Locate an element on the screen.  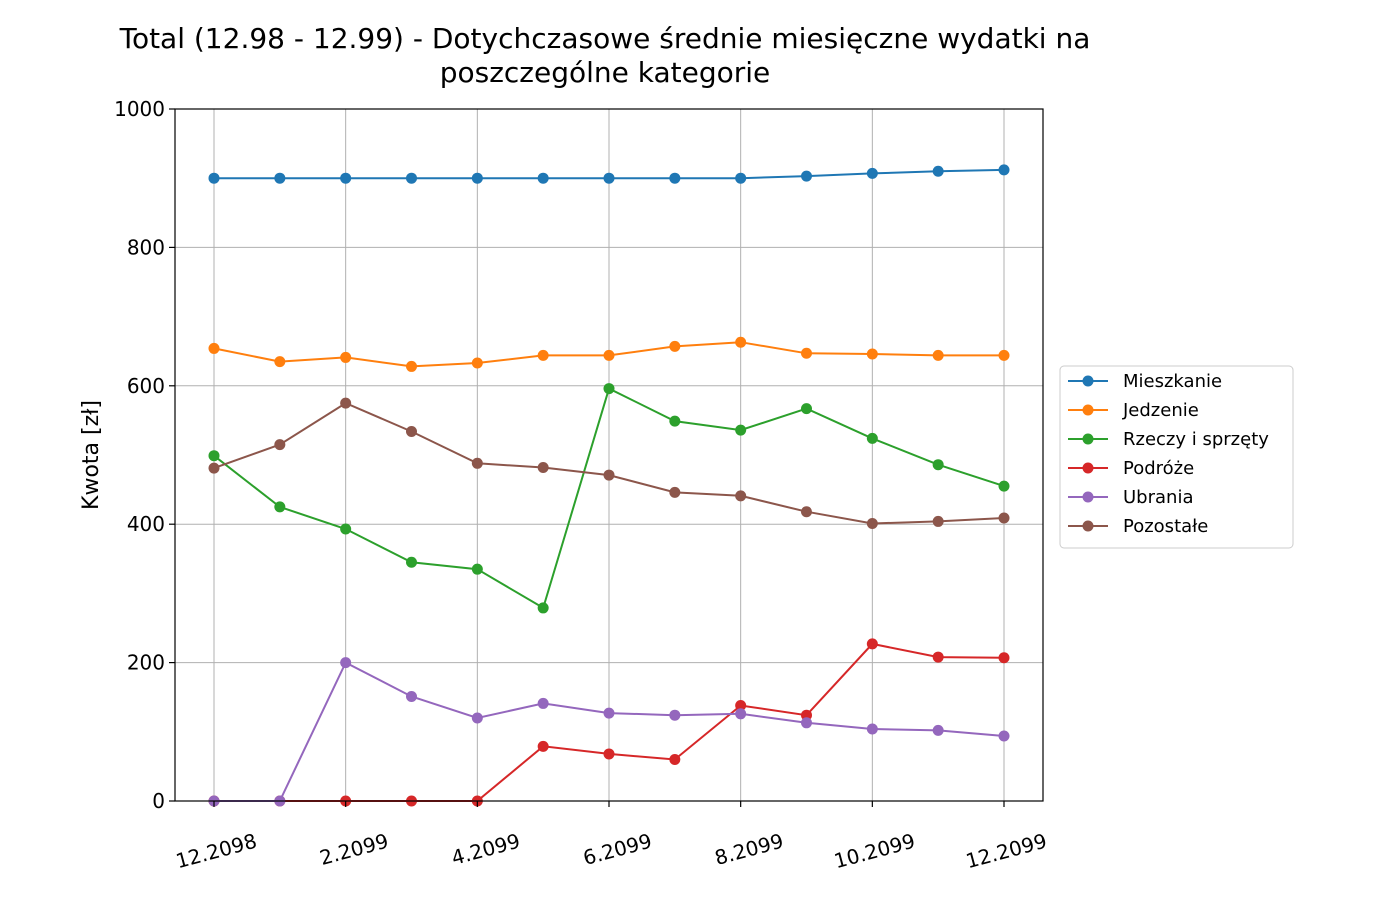
x-tick-label: 4.2099 is located at coordinates (486, 849).